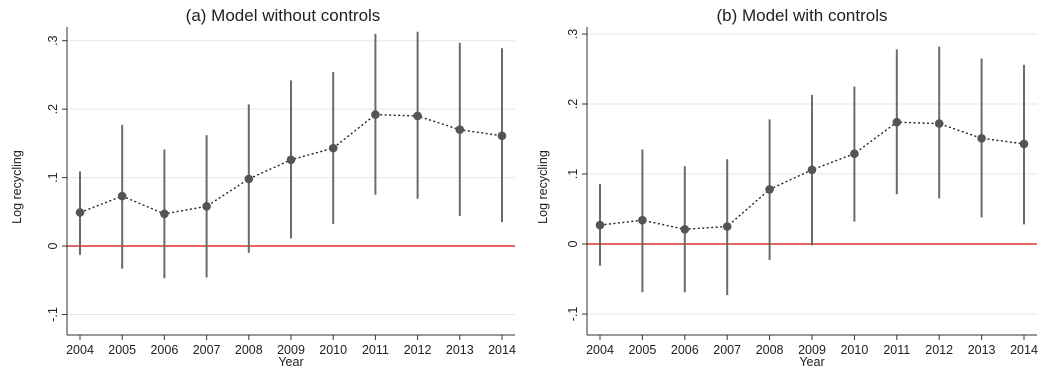 The width and height of the screenshot is (1041, 375). I want to click on series-connector-line, so click(812, 176).